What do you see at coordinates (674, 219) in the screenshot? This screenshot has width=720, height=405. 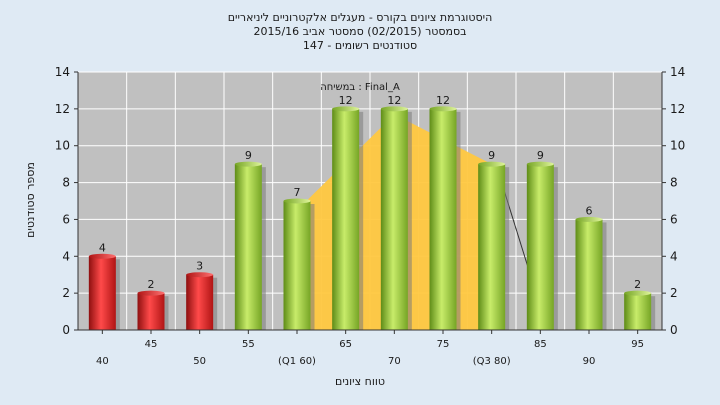 I see `y-tick-right: 6` at bounding box center [674, 219].